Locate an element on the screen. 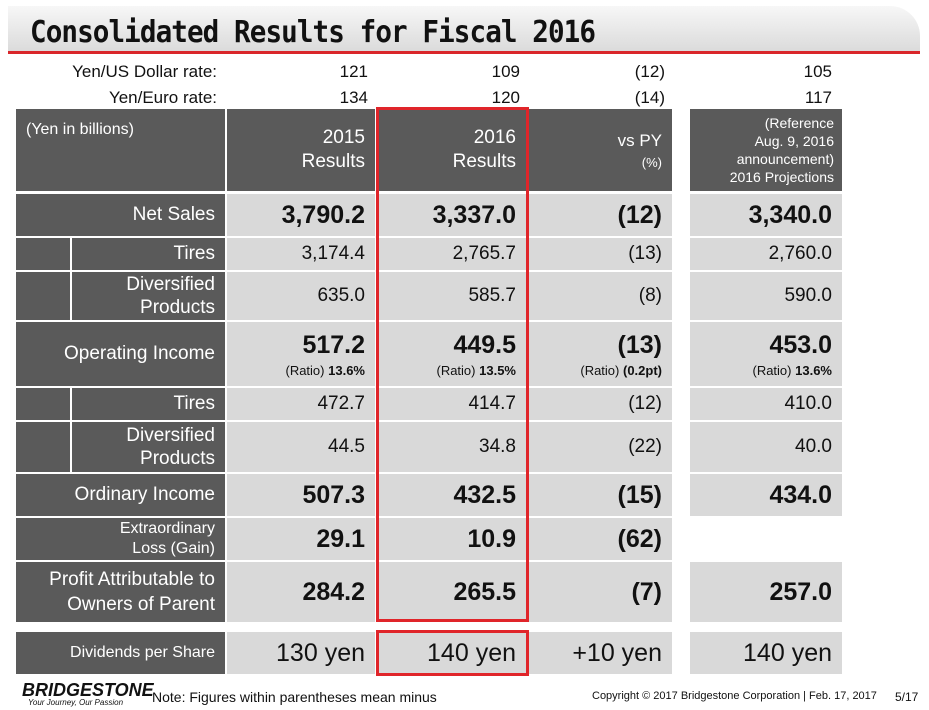 The width and height of the screenshot is (929, 710). row-label-oi-tires: Tires is located at coordinates (148, 404).